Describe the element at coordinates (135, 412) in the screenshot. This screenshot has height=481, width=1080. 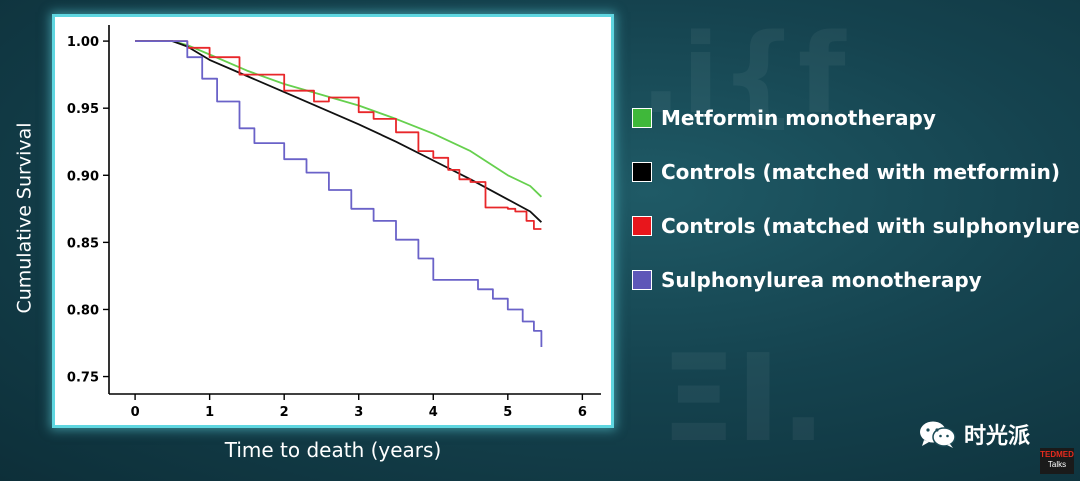
I see `x-tick-label: 0` at that location.